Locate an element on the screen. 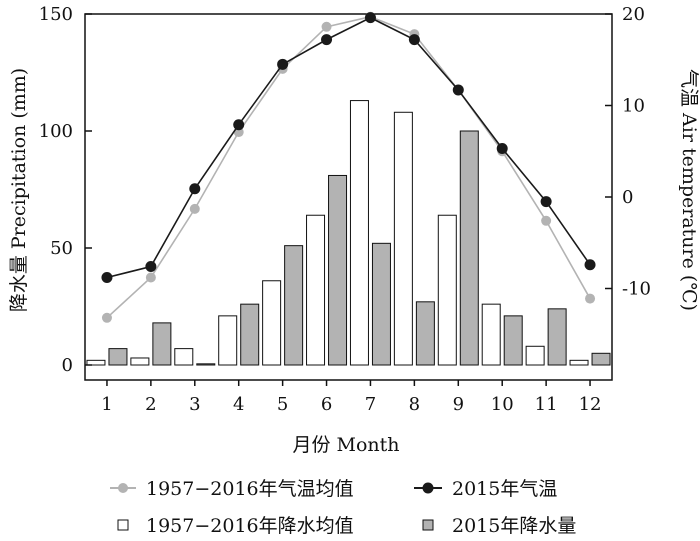  legend-2015-precip-swatch is located at coordinates (428, 525).